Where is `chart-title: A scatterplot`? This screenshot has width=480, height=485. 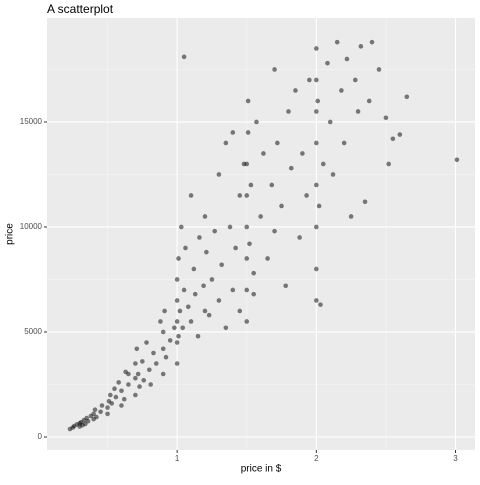
chart-title: A scatterplot is located at coordinates (80, 9).